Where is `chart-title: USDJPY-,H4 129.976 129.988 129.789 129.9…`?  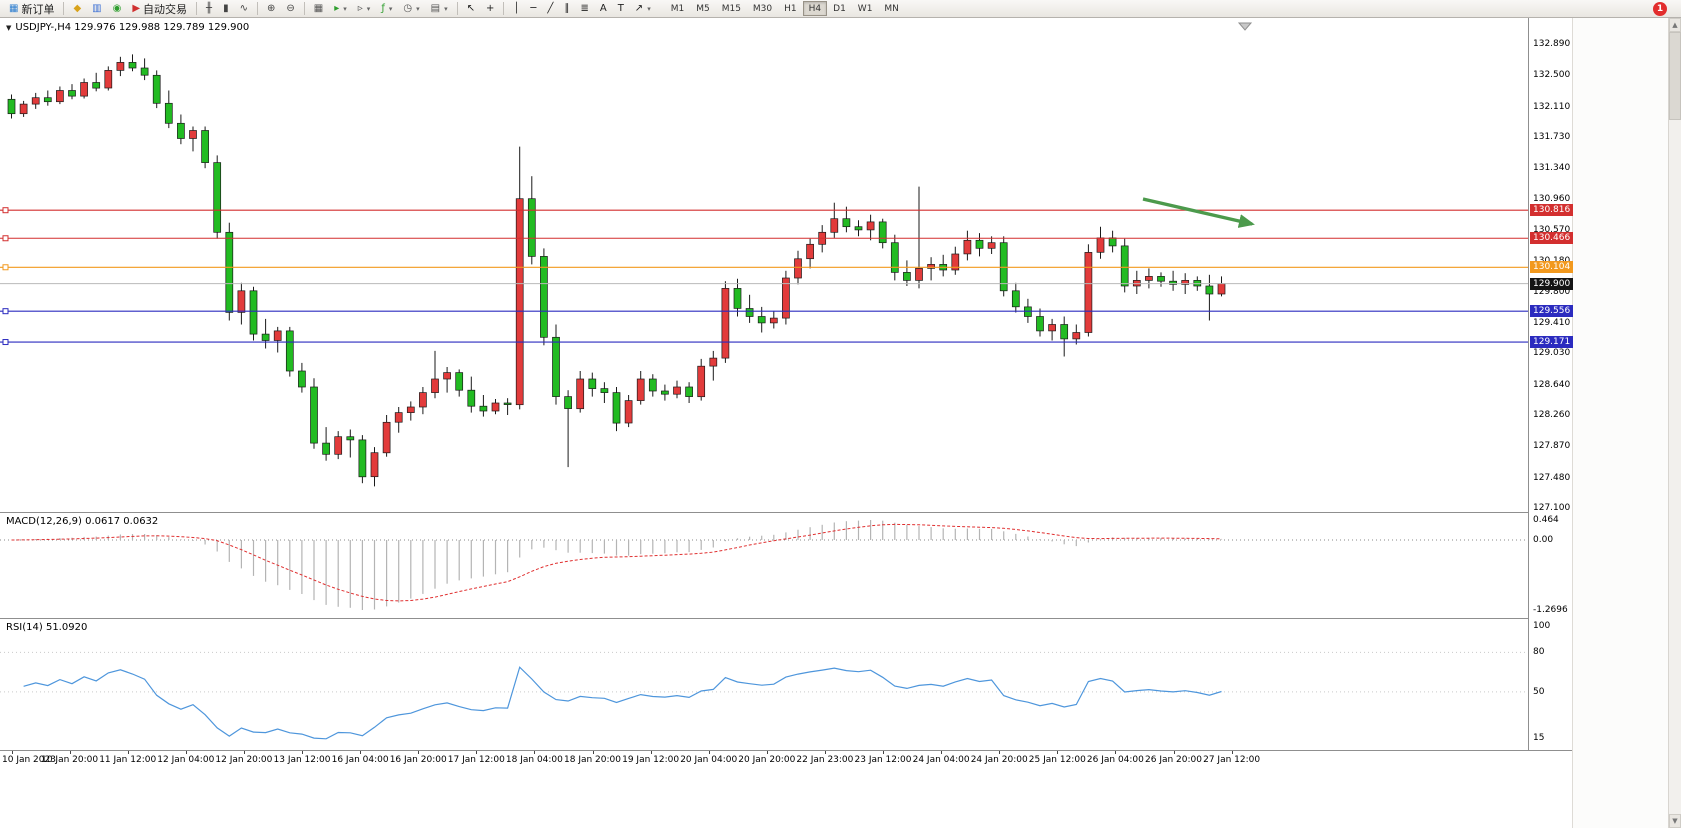
chart-title: USDJPY-,H4 129.976 129.988 129.789 129.9… is located at coordinates (132, 27).